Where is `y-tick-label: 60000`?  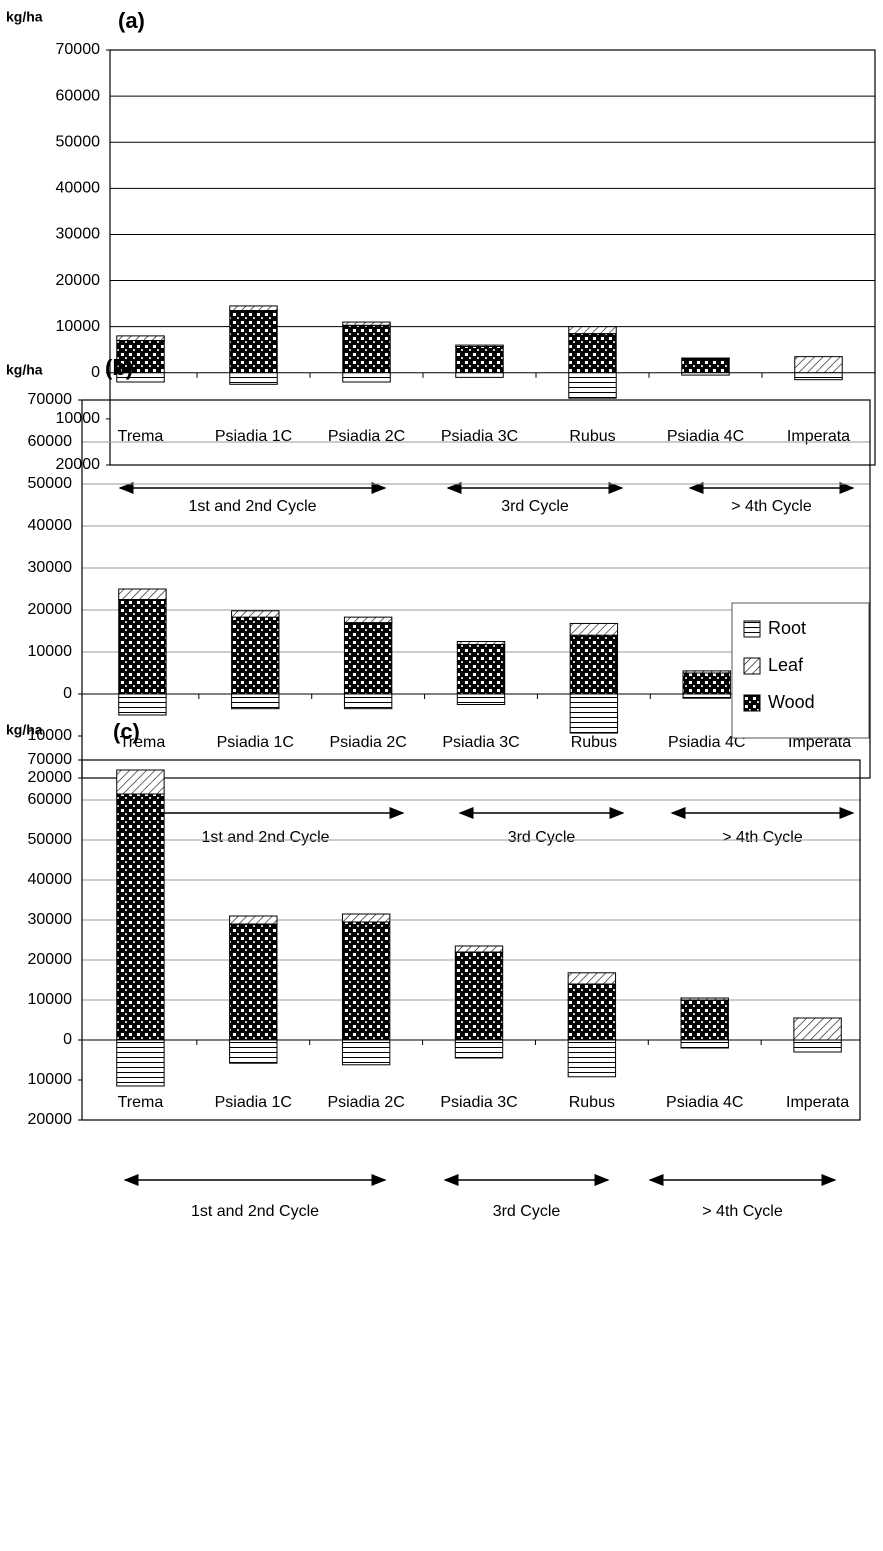
y-tick-label: 60000 is located at coordinates (78, 95).